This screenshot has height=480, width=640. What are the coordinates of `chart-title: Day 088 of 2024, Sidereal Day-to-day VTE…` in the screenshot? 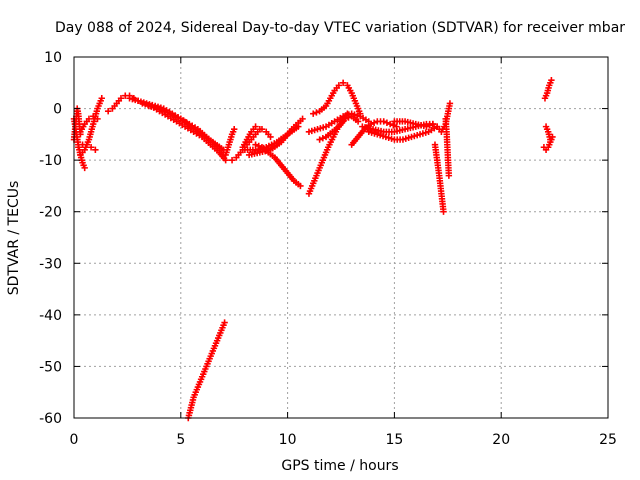 It's located at (340, 28).